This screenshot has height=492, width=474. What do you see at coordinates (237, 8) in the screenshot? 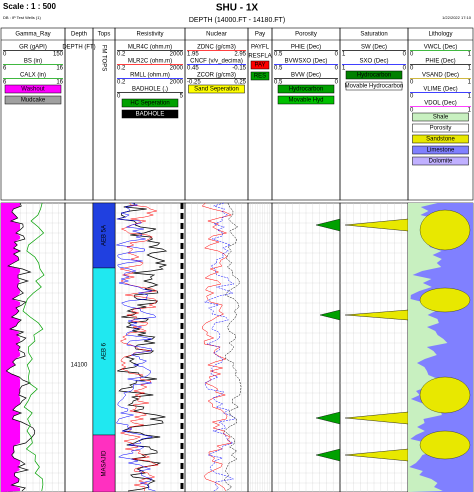
I see `title: SHU - 1X` at bounding box center [237, 8].